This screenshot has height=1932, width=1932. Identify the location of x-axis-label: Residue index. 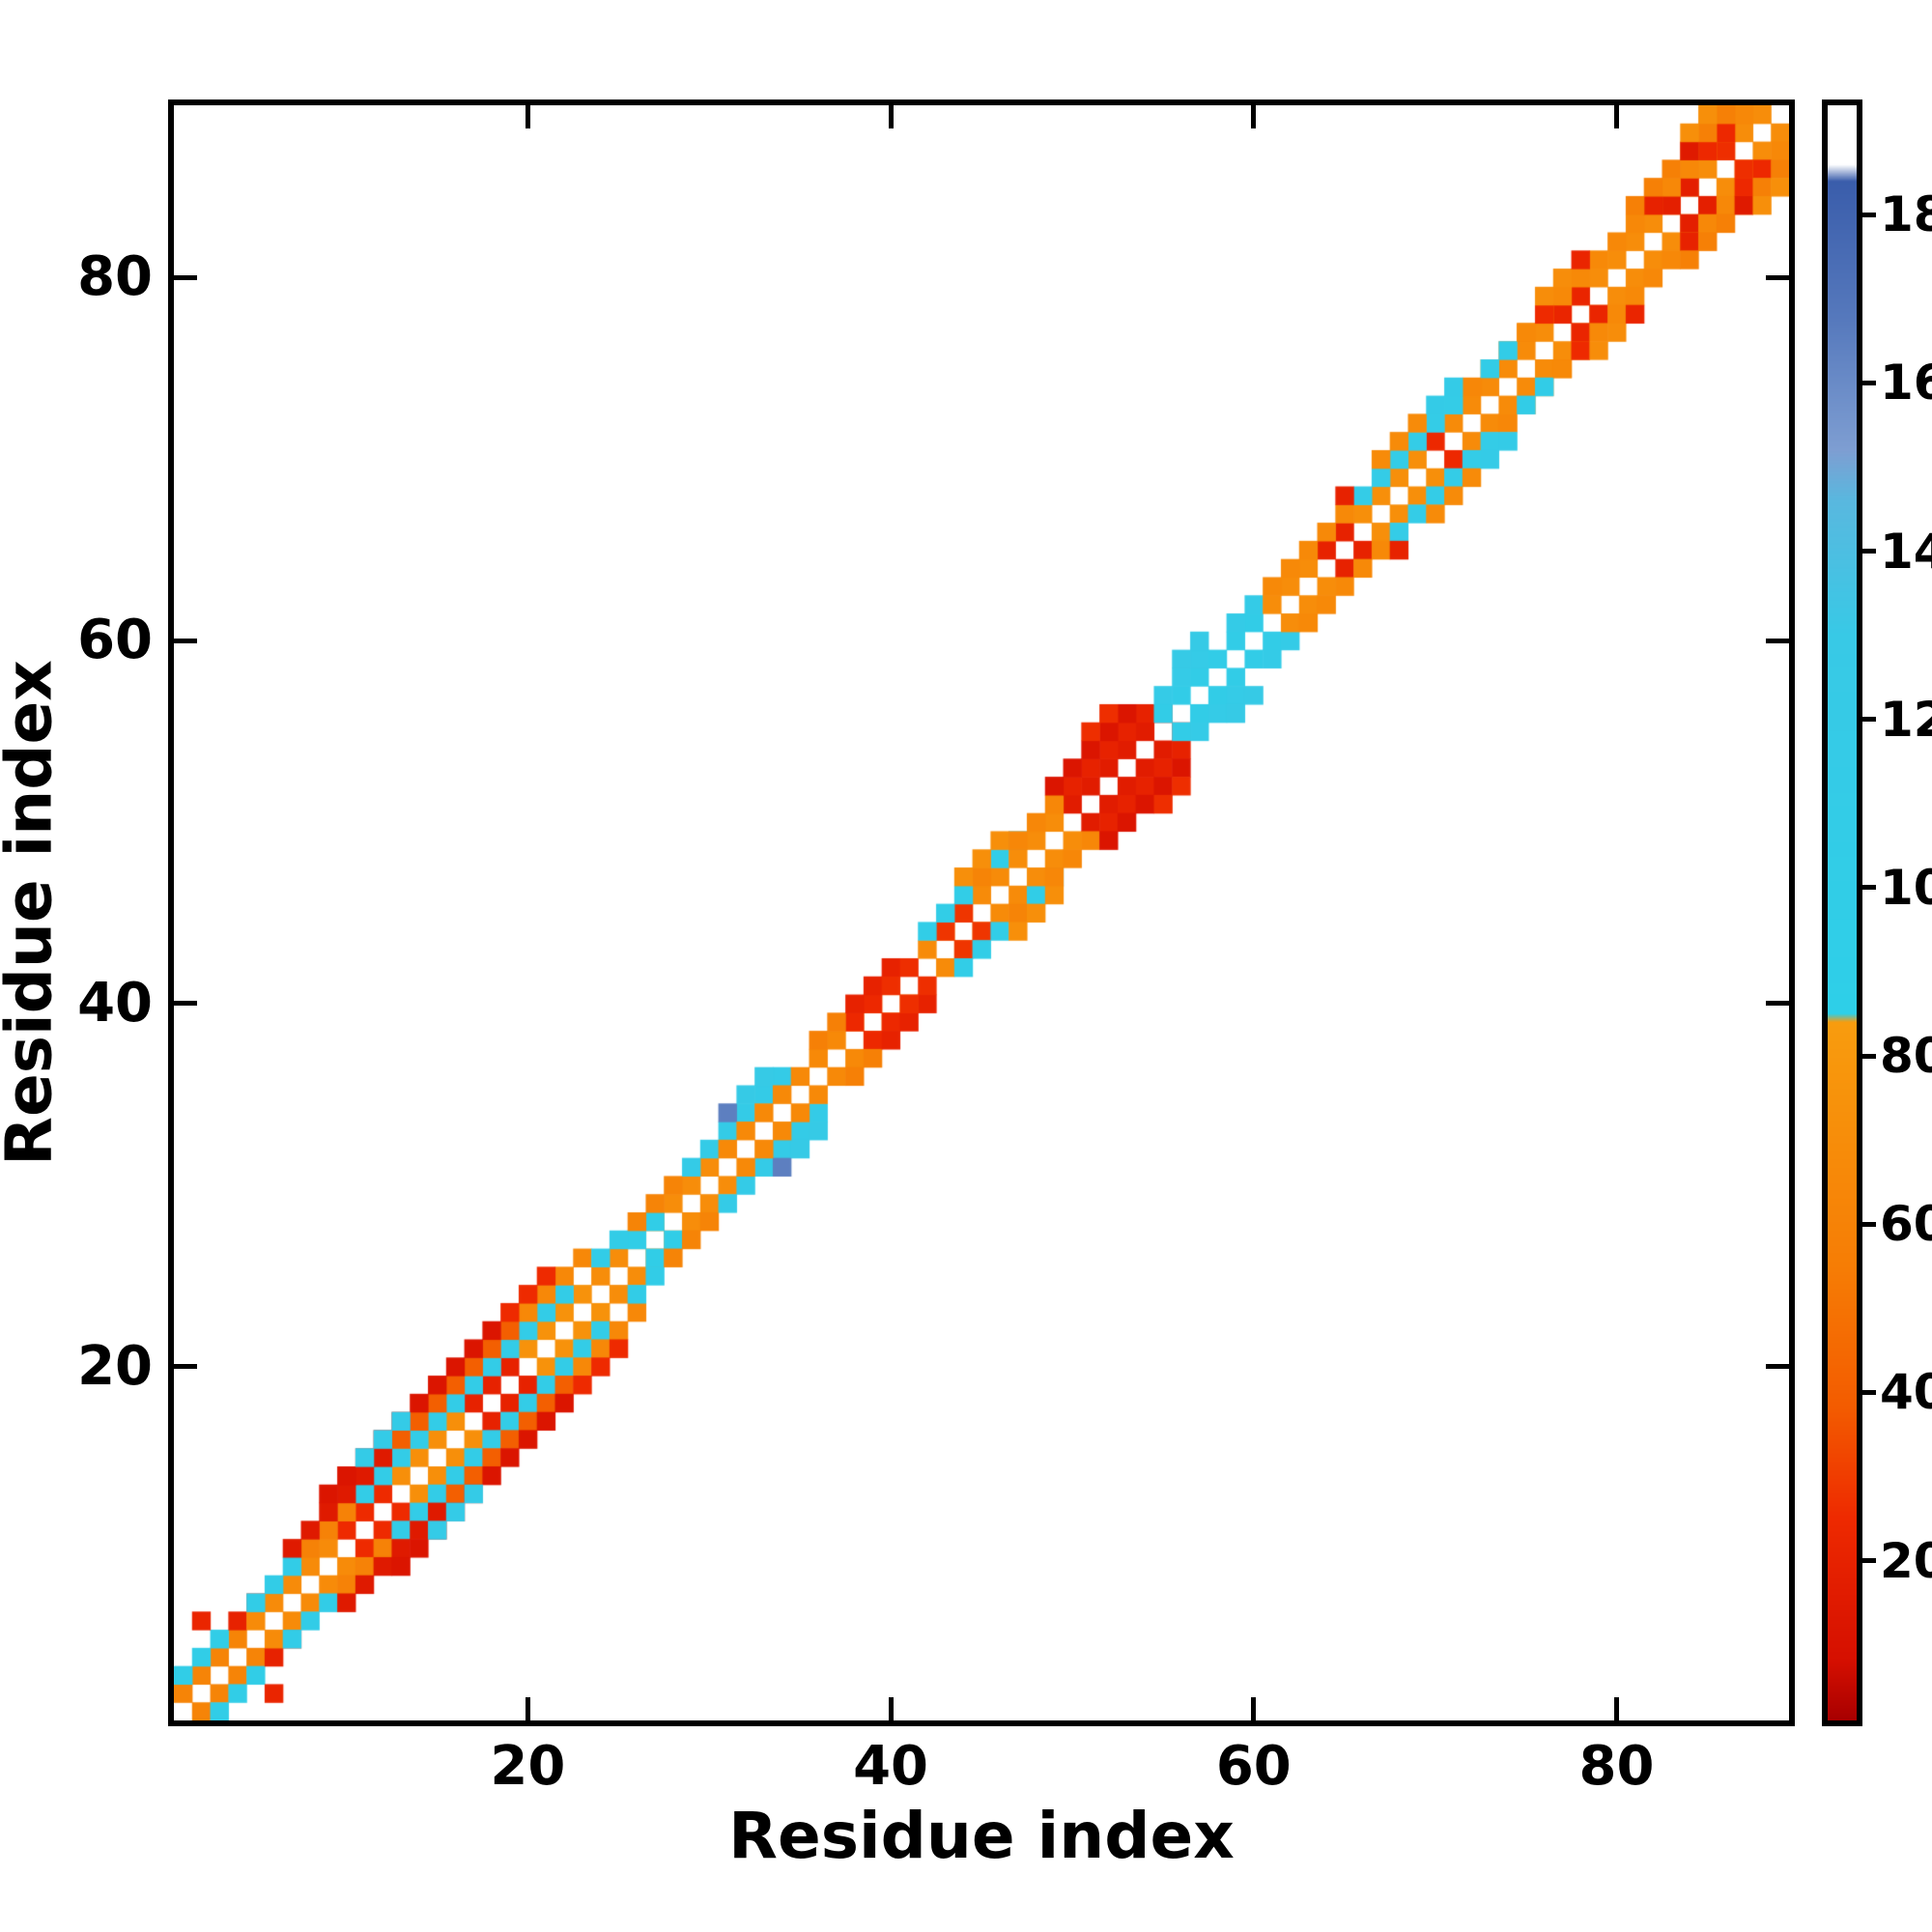
(981, 1836).